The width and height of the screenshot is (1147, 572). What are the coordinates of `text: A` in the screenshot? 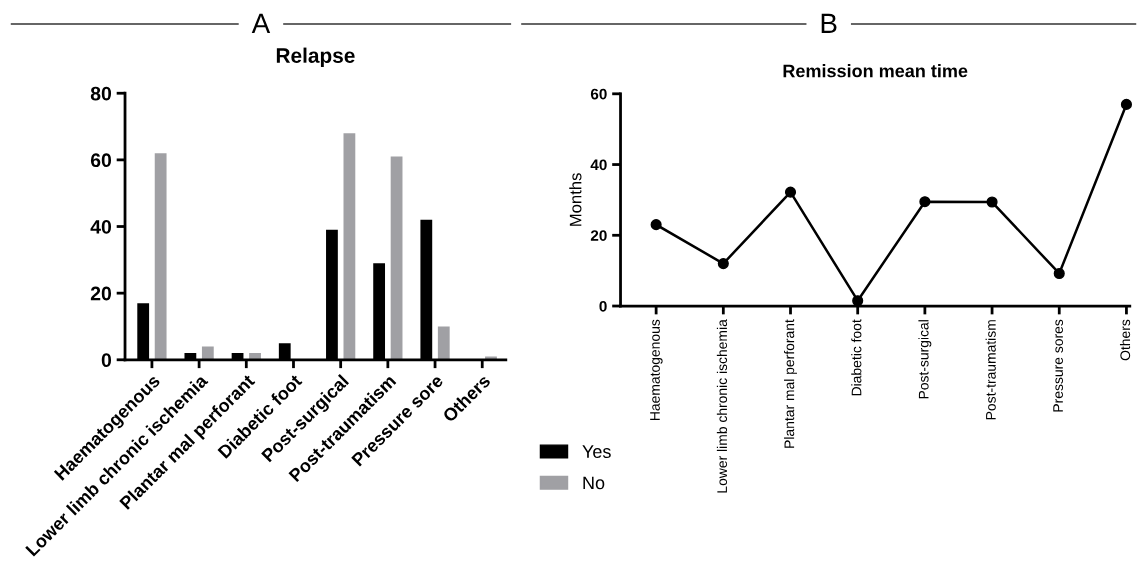 It's located at (261, 23).